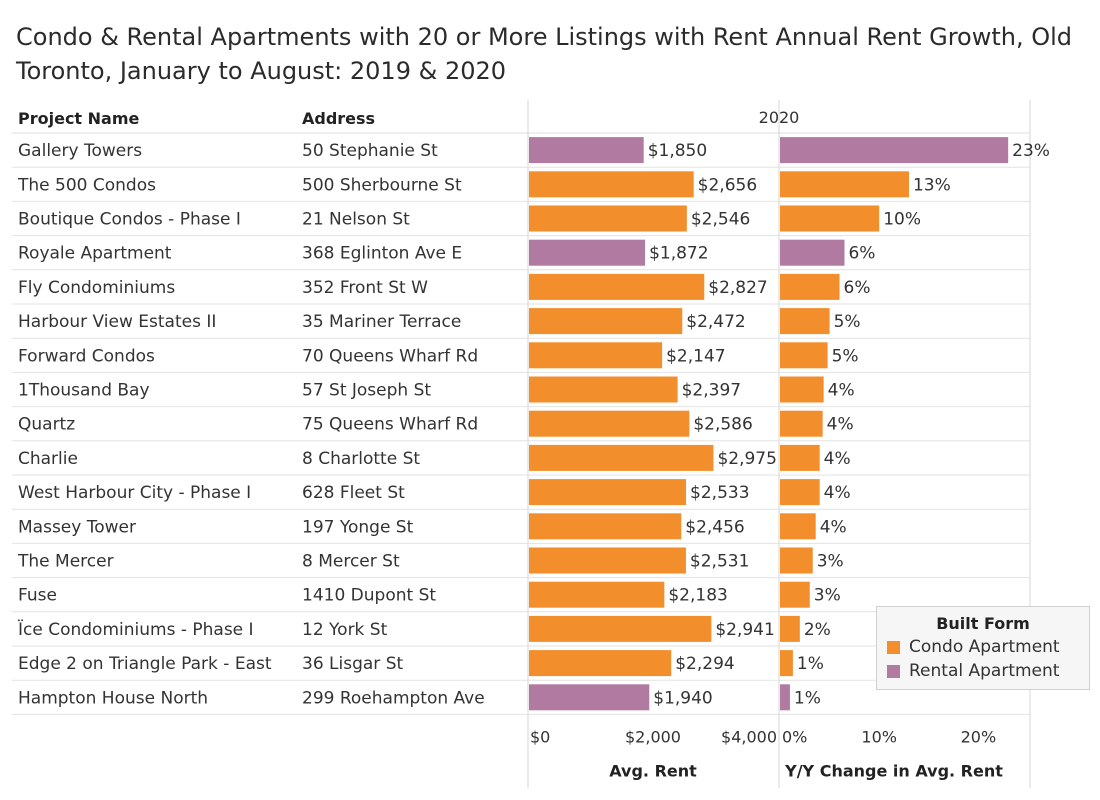 Image resolution: width=1100 pixels, height=800 pixels. I want to click on address: 70 Queens Wharf Rd, so click(390, 356).